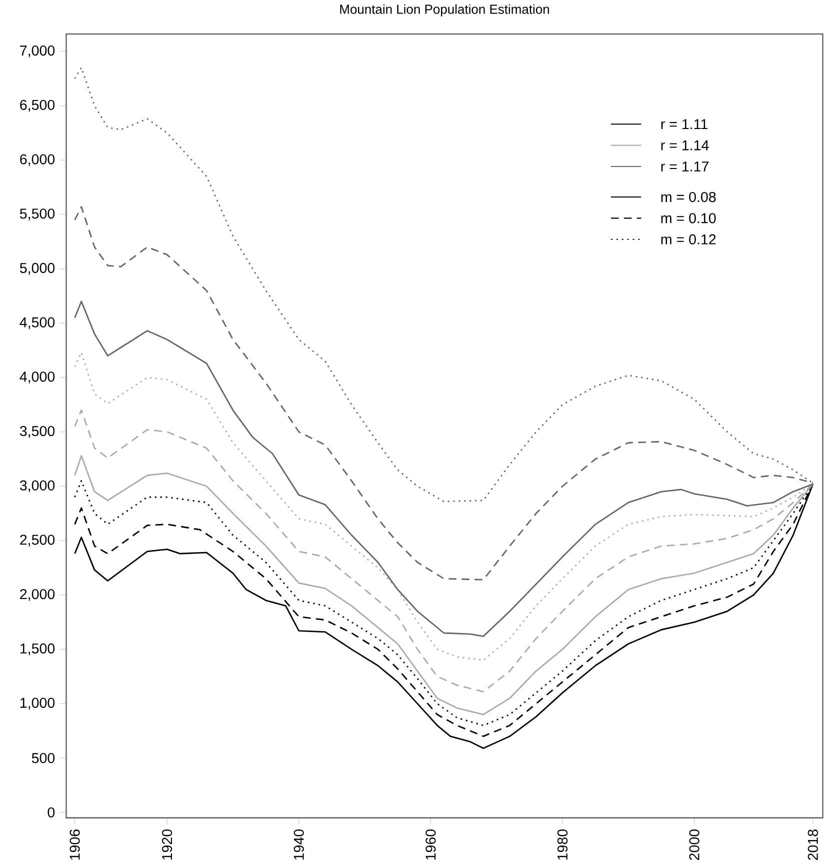 The image size is (826, 865). What do you see at coordinates (37, 214) in the screenshot?
I see `y-tick-label: 5,500` at bounding box center [37, 214].